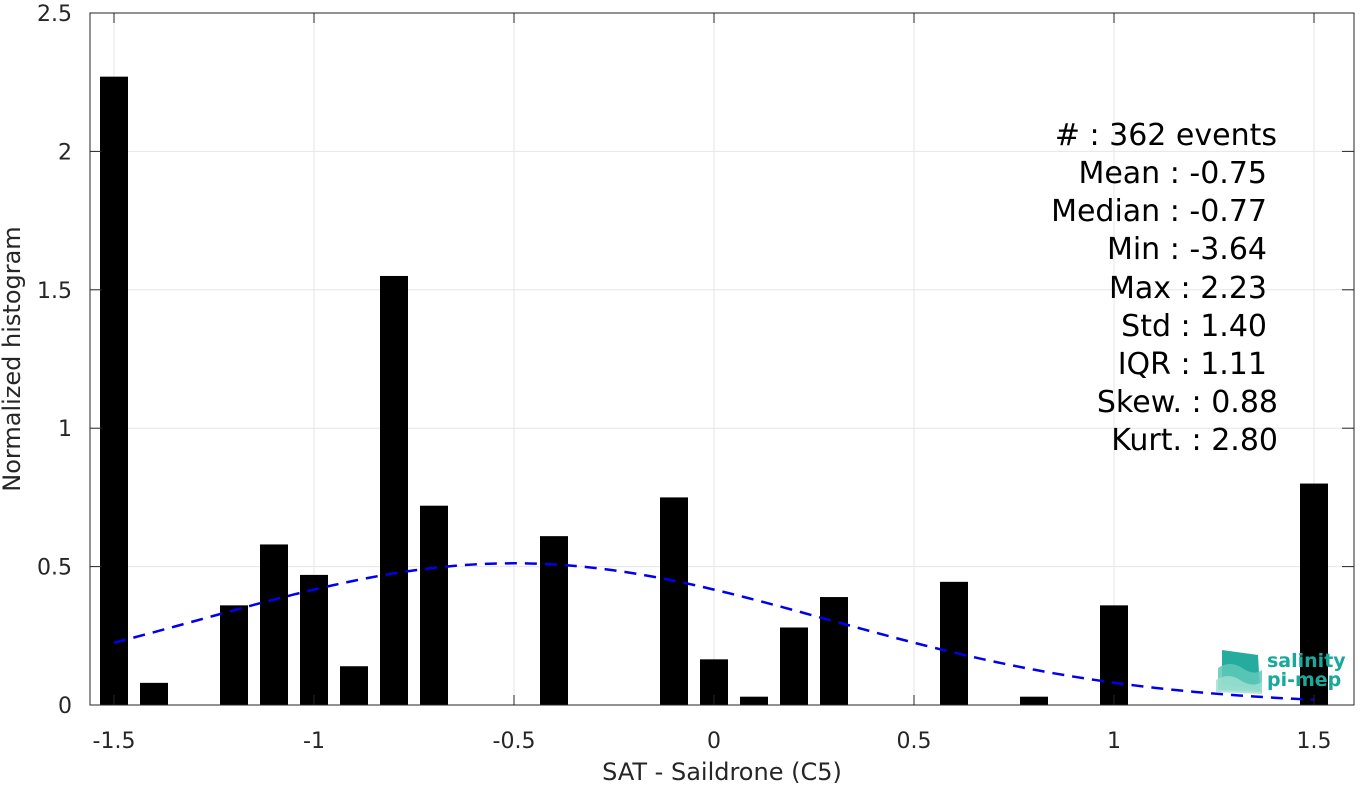 This screenshot has height=785, width=1367. I want to click on x-tick-labels: -1.5 -1 -0.5 0 0.5 1 1.5, so click(712, 741).